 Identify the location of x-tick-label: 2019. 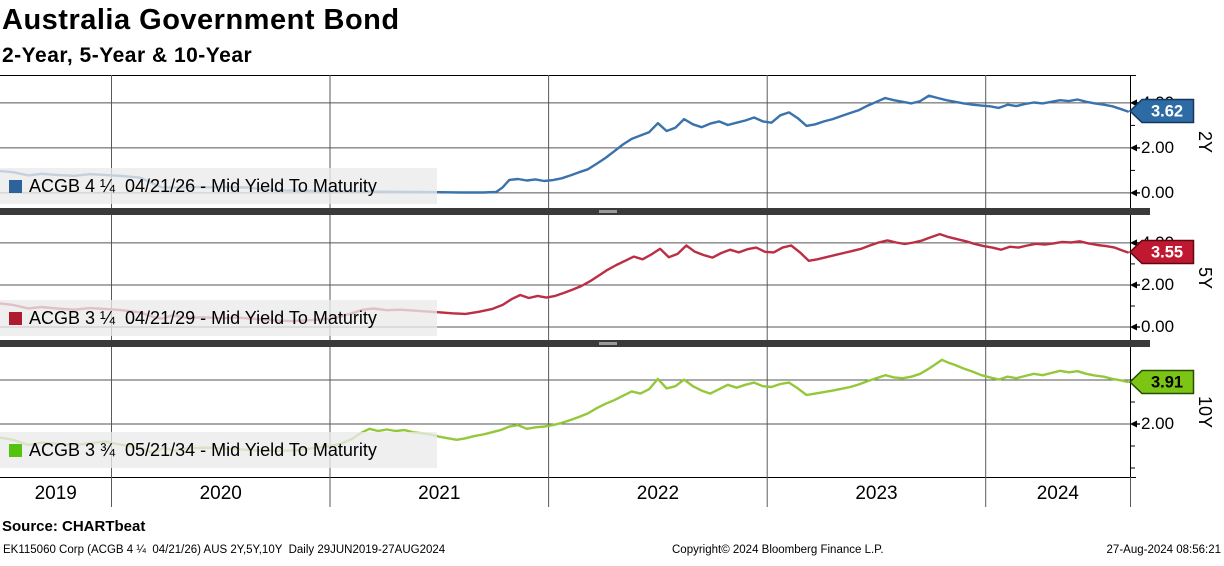
(55, 493).